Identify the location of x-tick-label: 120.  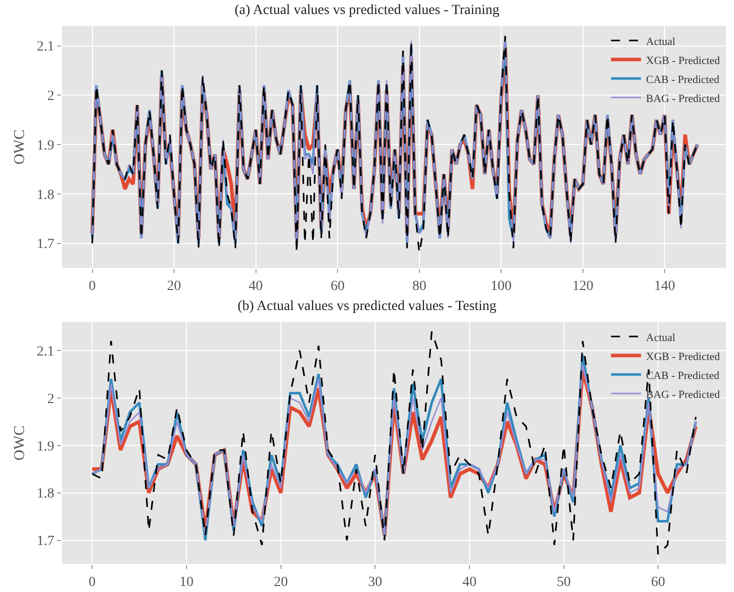
(583, 286).